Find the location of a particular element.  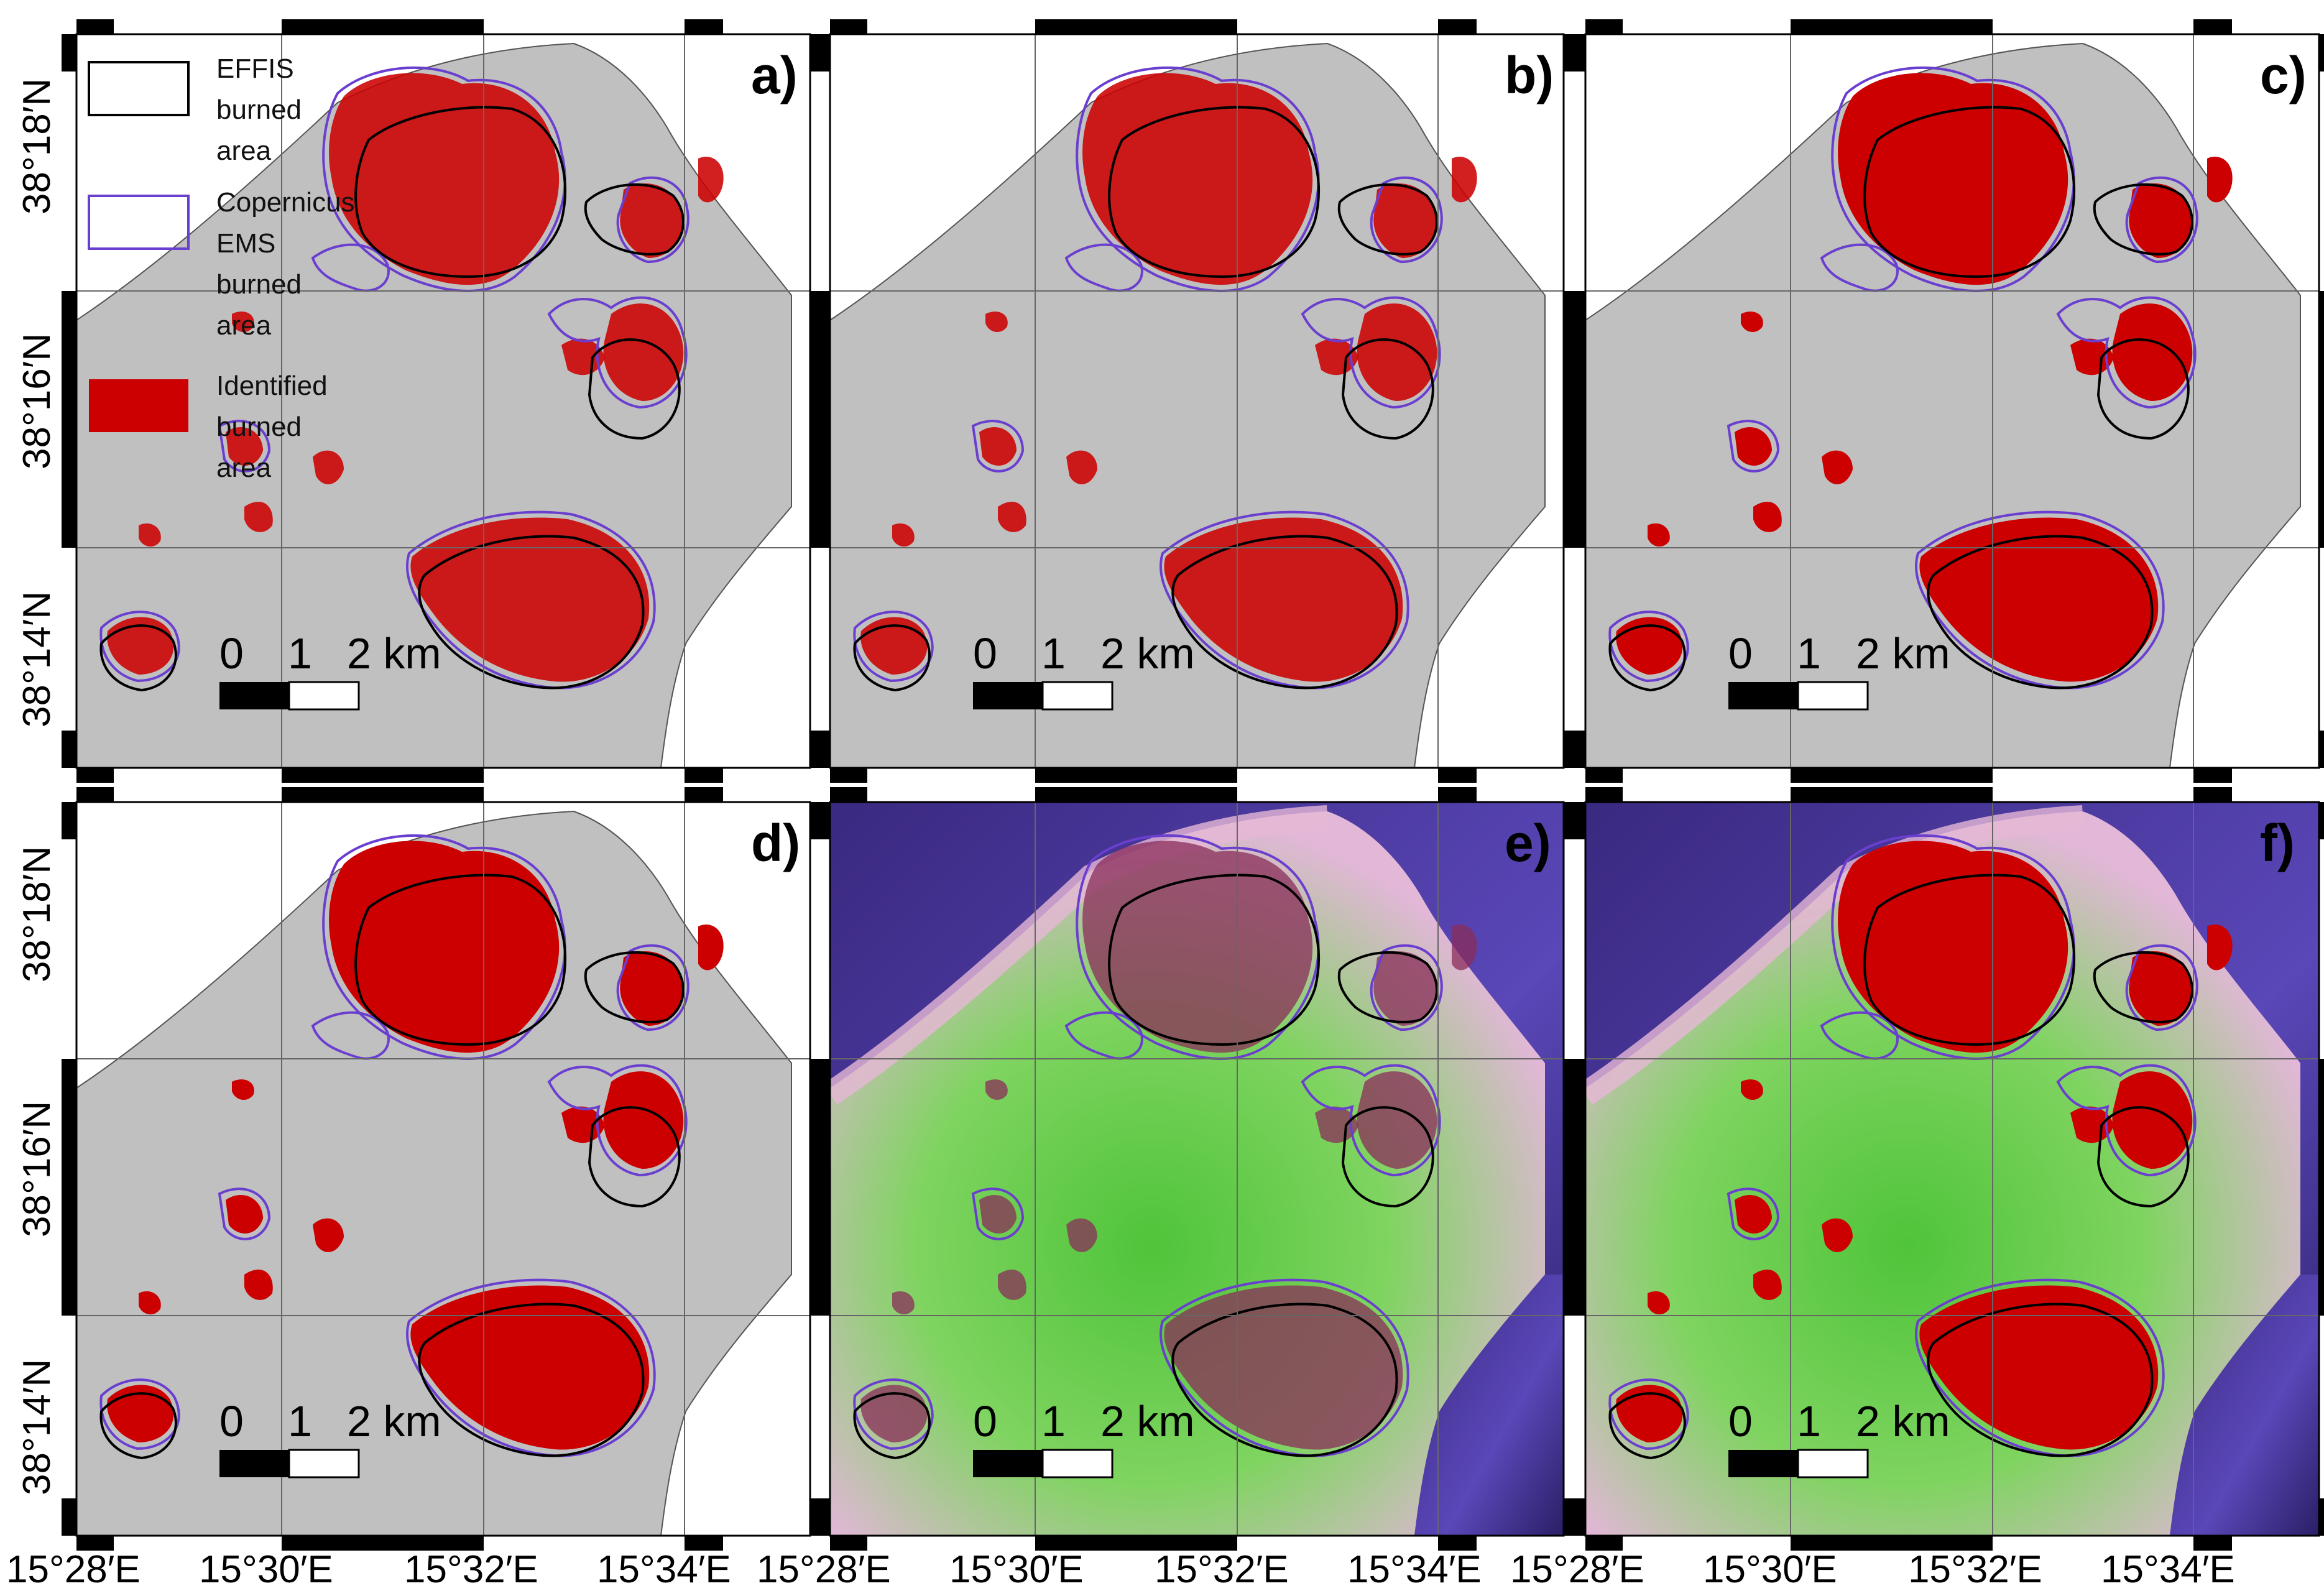

latitude-label: 38°14′N is located at coordinates (37, 659).